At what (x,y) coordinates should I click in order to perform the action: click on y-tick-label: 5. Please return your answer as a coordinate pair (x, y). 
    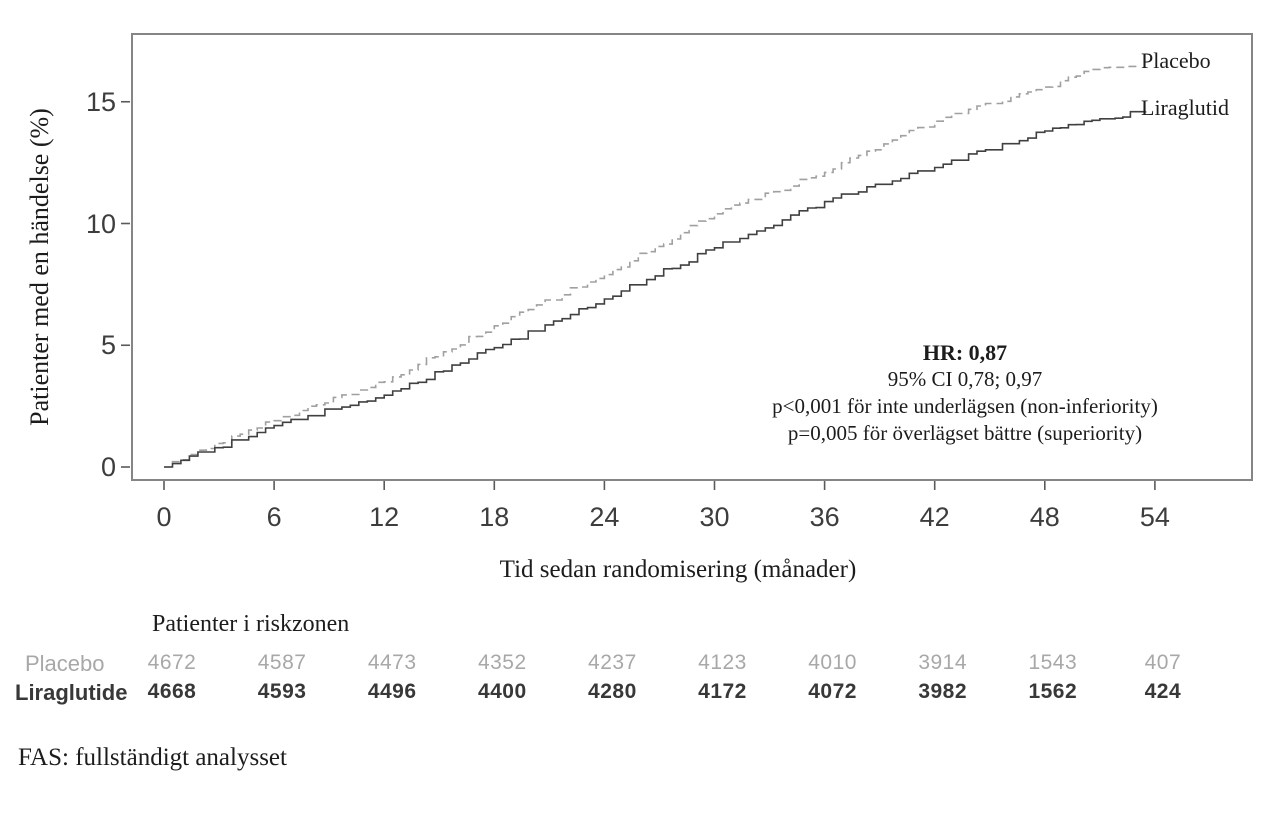
    Looking at the image, I should click on (108, 345).